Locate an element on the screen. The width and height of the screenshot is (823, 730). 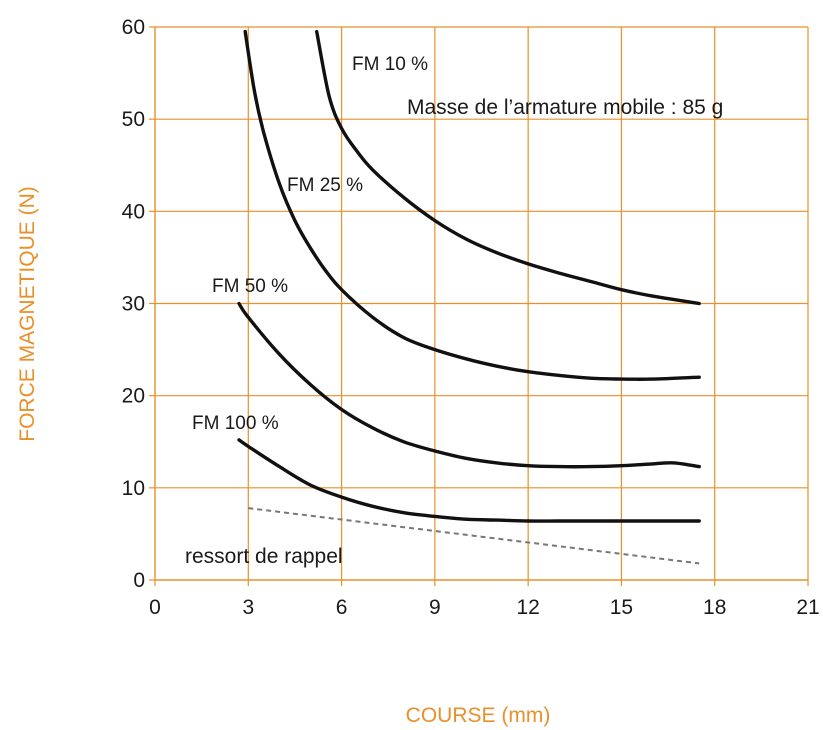
x-axis-title: COURSE (mm) is located at coordinates (478, 715).